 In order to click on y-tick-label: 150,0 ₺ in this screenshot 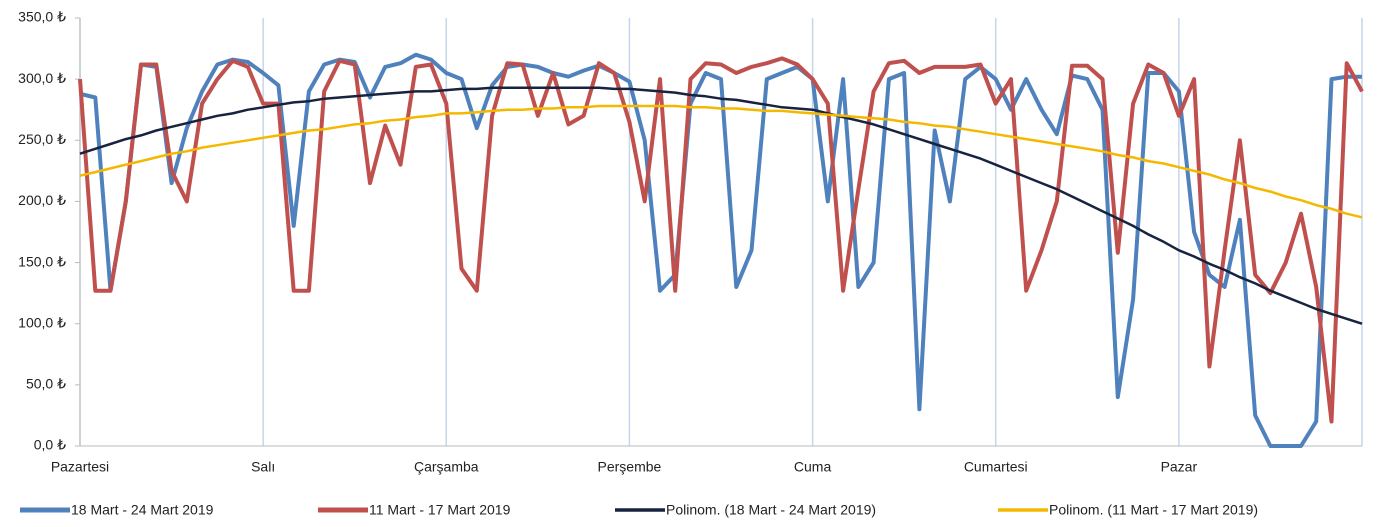, I will do `click(42, 261)`.